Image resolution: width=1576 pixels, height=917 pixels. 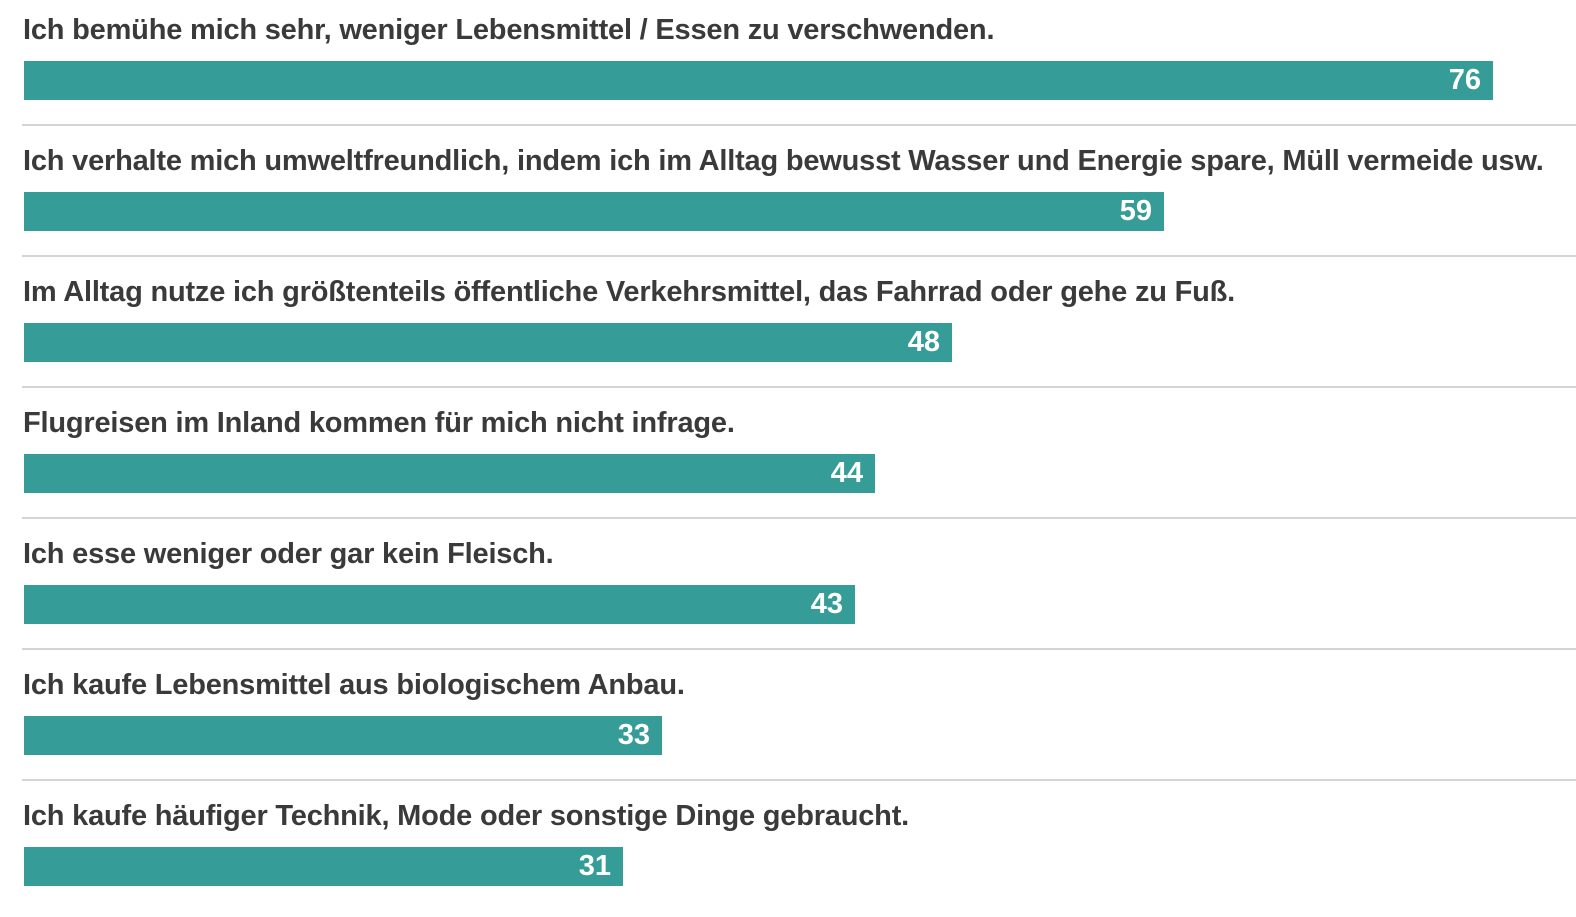 I want to click on bar: 59, so click(x=594, y=211).